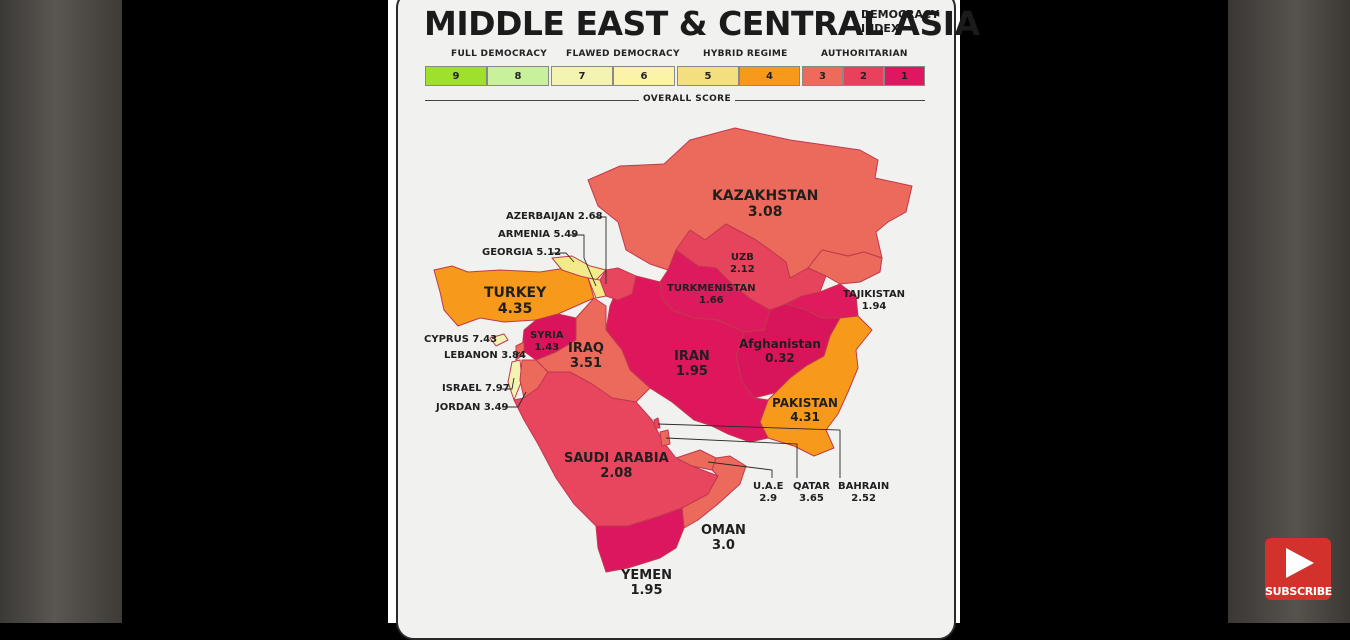 Image resolution: width=1350 pixels, height=640 pixels. I want to click on country-lebanon, so click(520, 351).